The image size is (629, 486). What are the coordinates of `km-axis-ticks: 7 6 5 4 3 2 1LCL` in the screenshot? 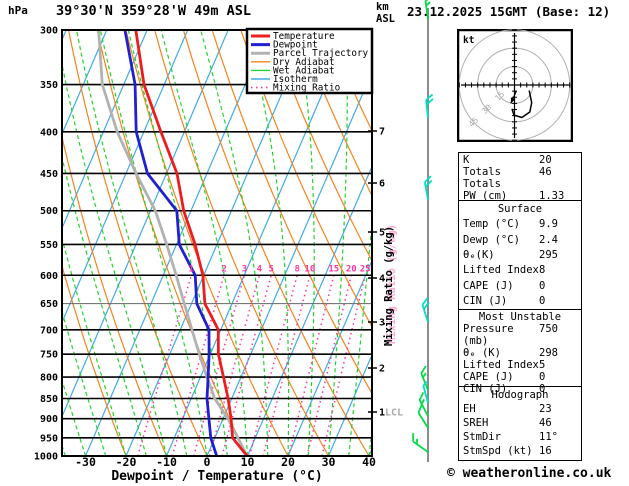 It's located at (385, 273).